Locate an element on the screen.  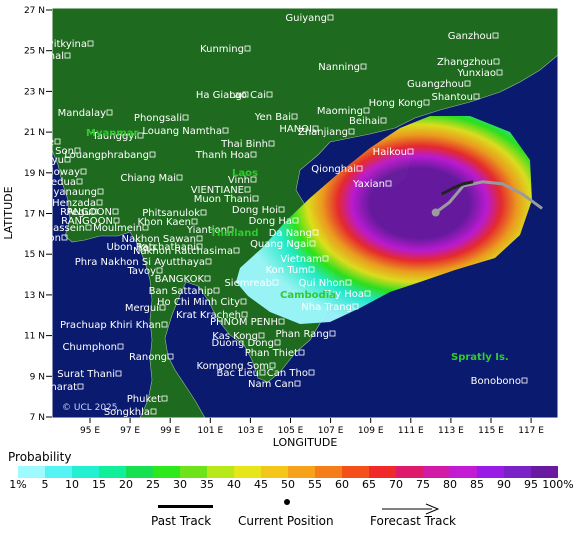
city-marker: Hong Kong is located at coordinates (399, 103).